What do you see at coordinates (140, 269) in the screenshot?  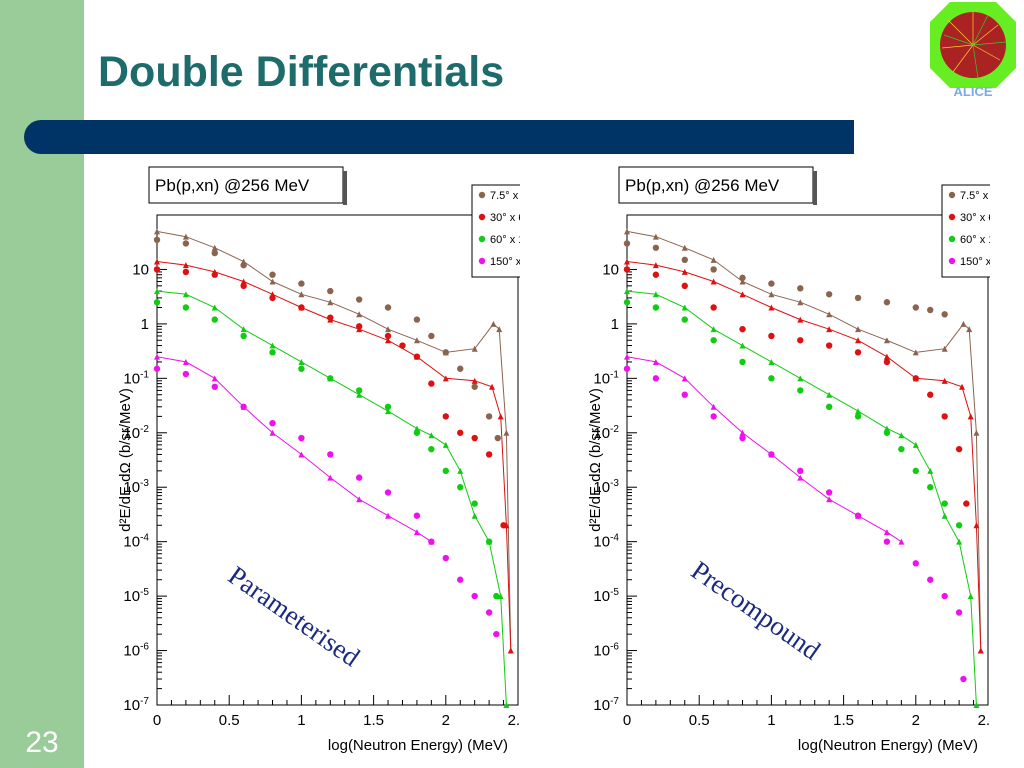 I see `y-tick-label: 10` at bounding box center [140, 269].